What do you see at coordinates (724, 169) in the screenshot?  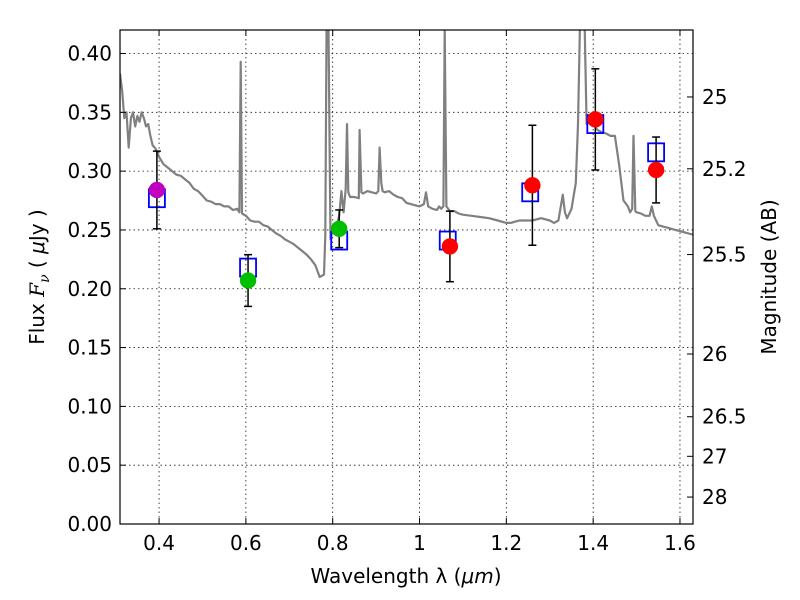 I see `y2-tick-label: 25.2` at bounding box center [724, 169].